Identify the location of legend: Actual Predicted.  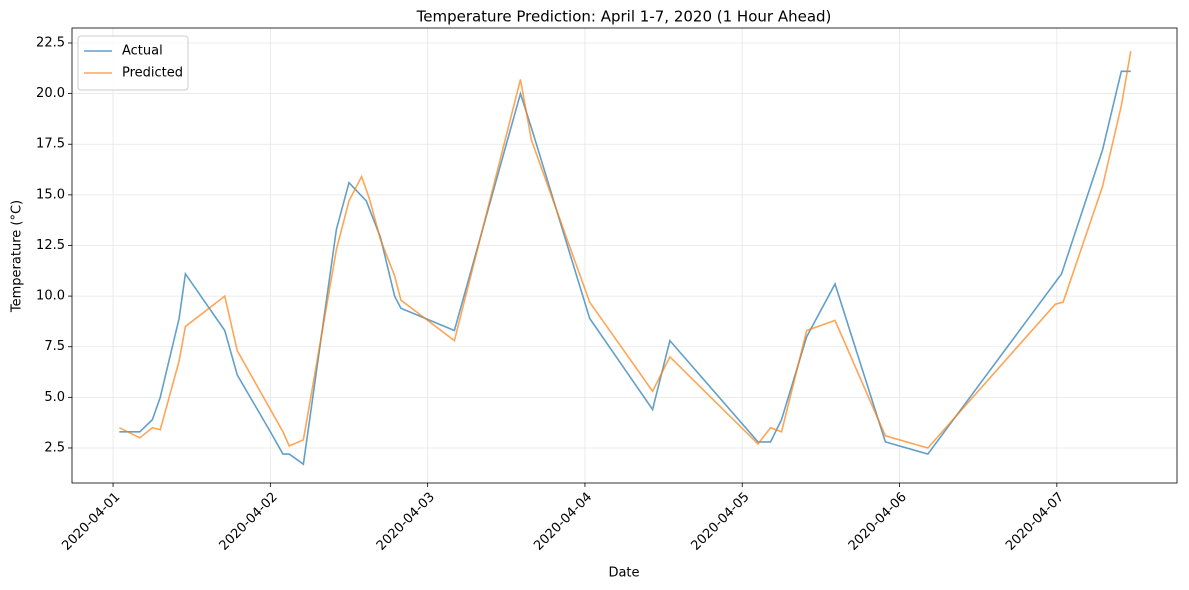
(133, 63).